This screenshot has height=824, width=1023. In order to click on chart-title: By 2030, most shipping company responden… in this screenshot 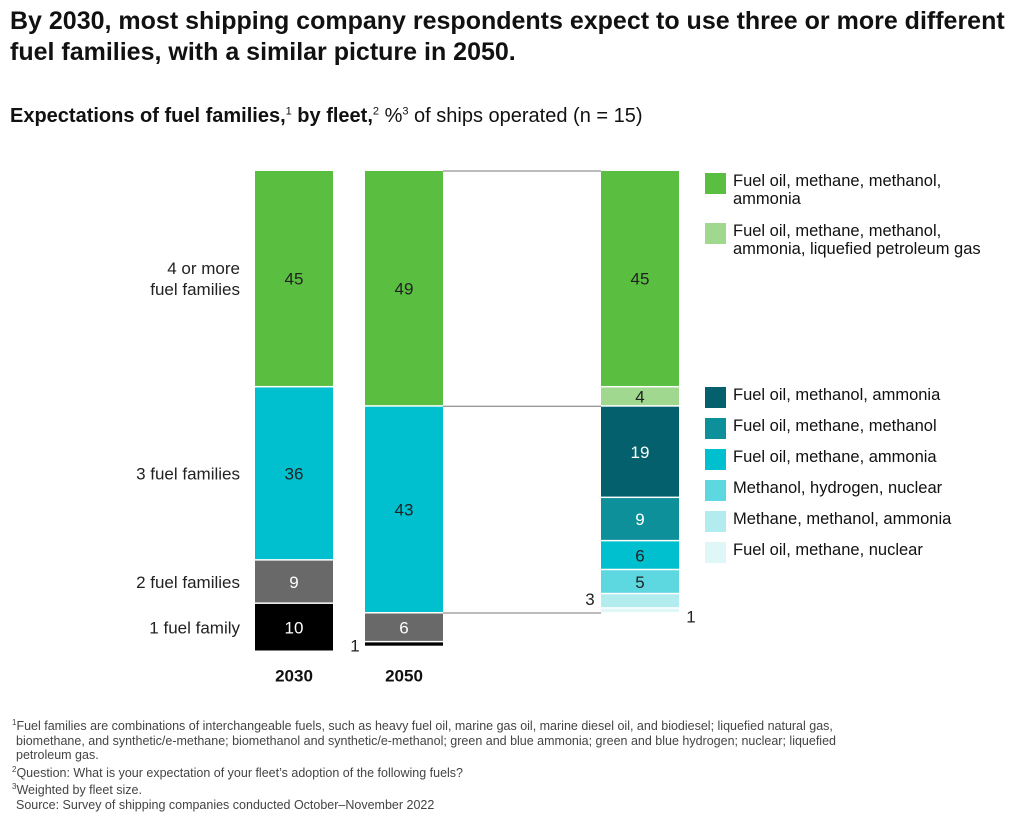, I will do `click(507, 36)`.